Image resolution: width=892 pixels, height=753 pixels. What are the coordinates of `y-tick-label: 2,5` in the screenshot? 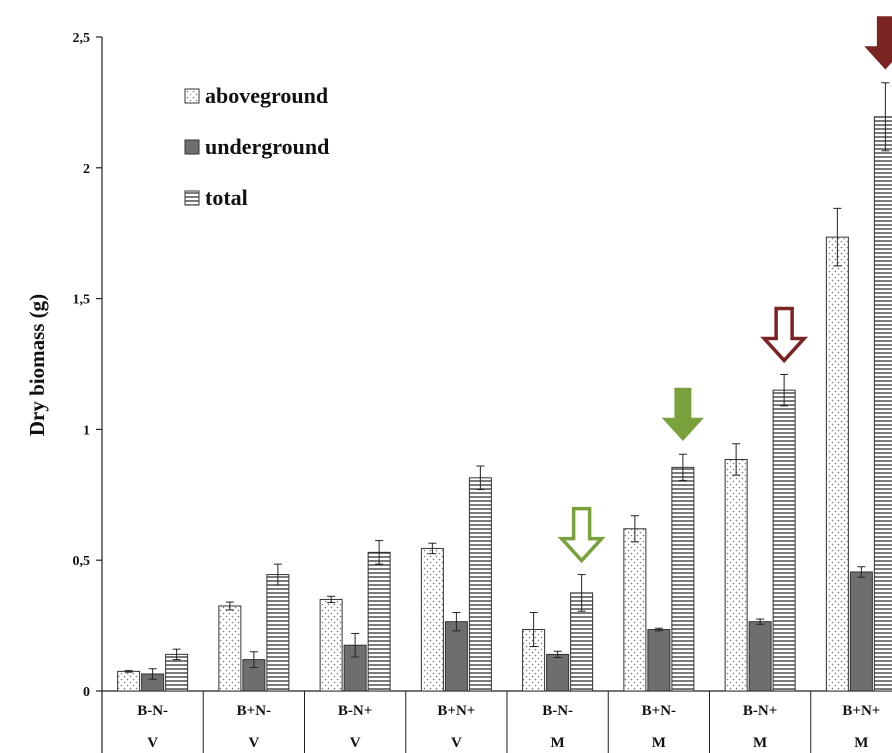 It's located at (82, 38).